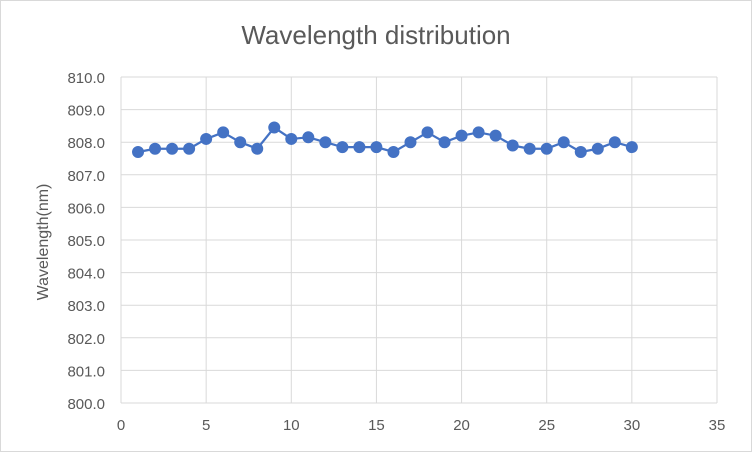  Describe the element at coordinates (86, 111) in the screenshot. I see `y-tick-label: 809.0` at that location.